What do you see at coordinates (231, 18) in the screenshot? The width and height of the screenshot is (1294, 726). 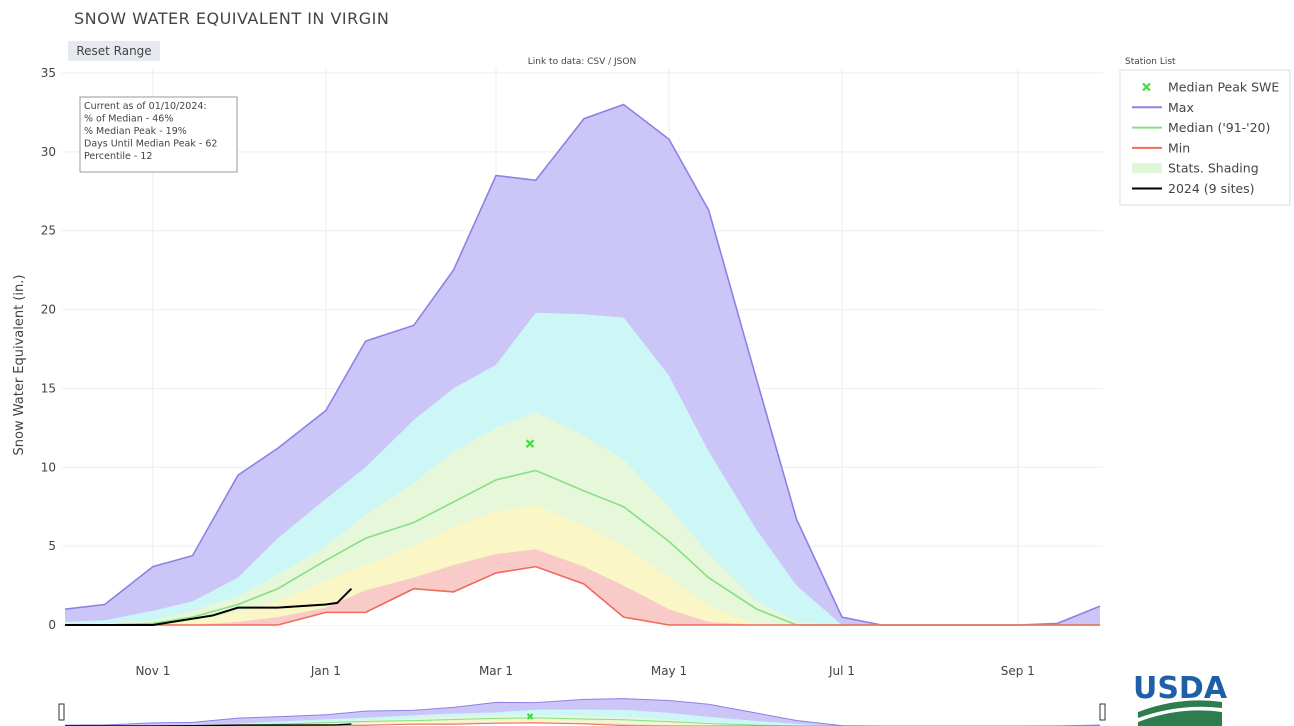 I see `chart-title: SNOW WATER EQUIVALENT IN VIRGIN` at bounding box center [231, 18].